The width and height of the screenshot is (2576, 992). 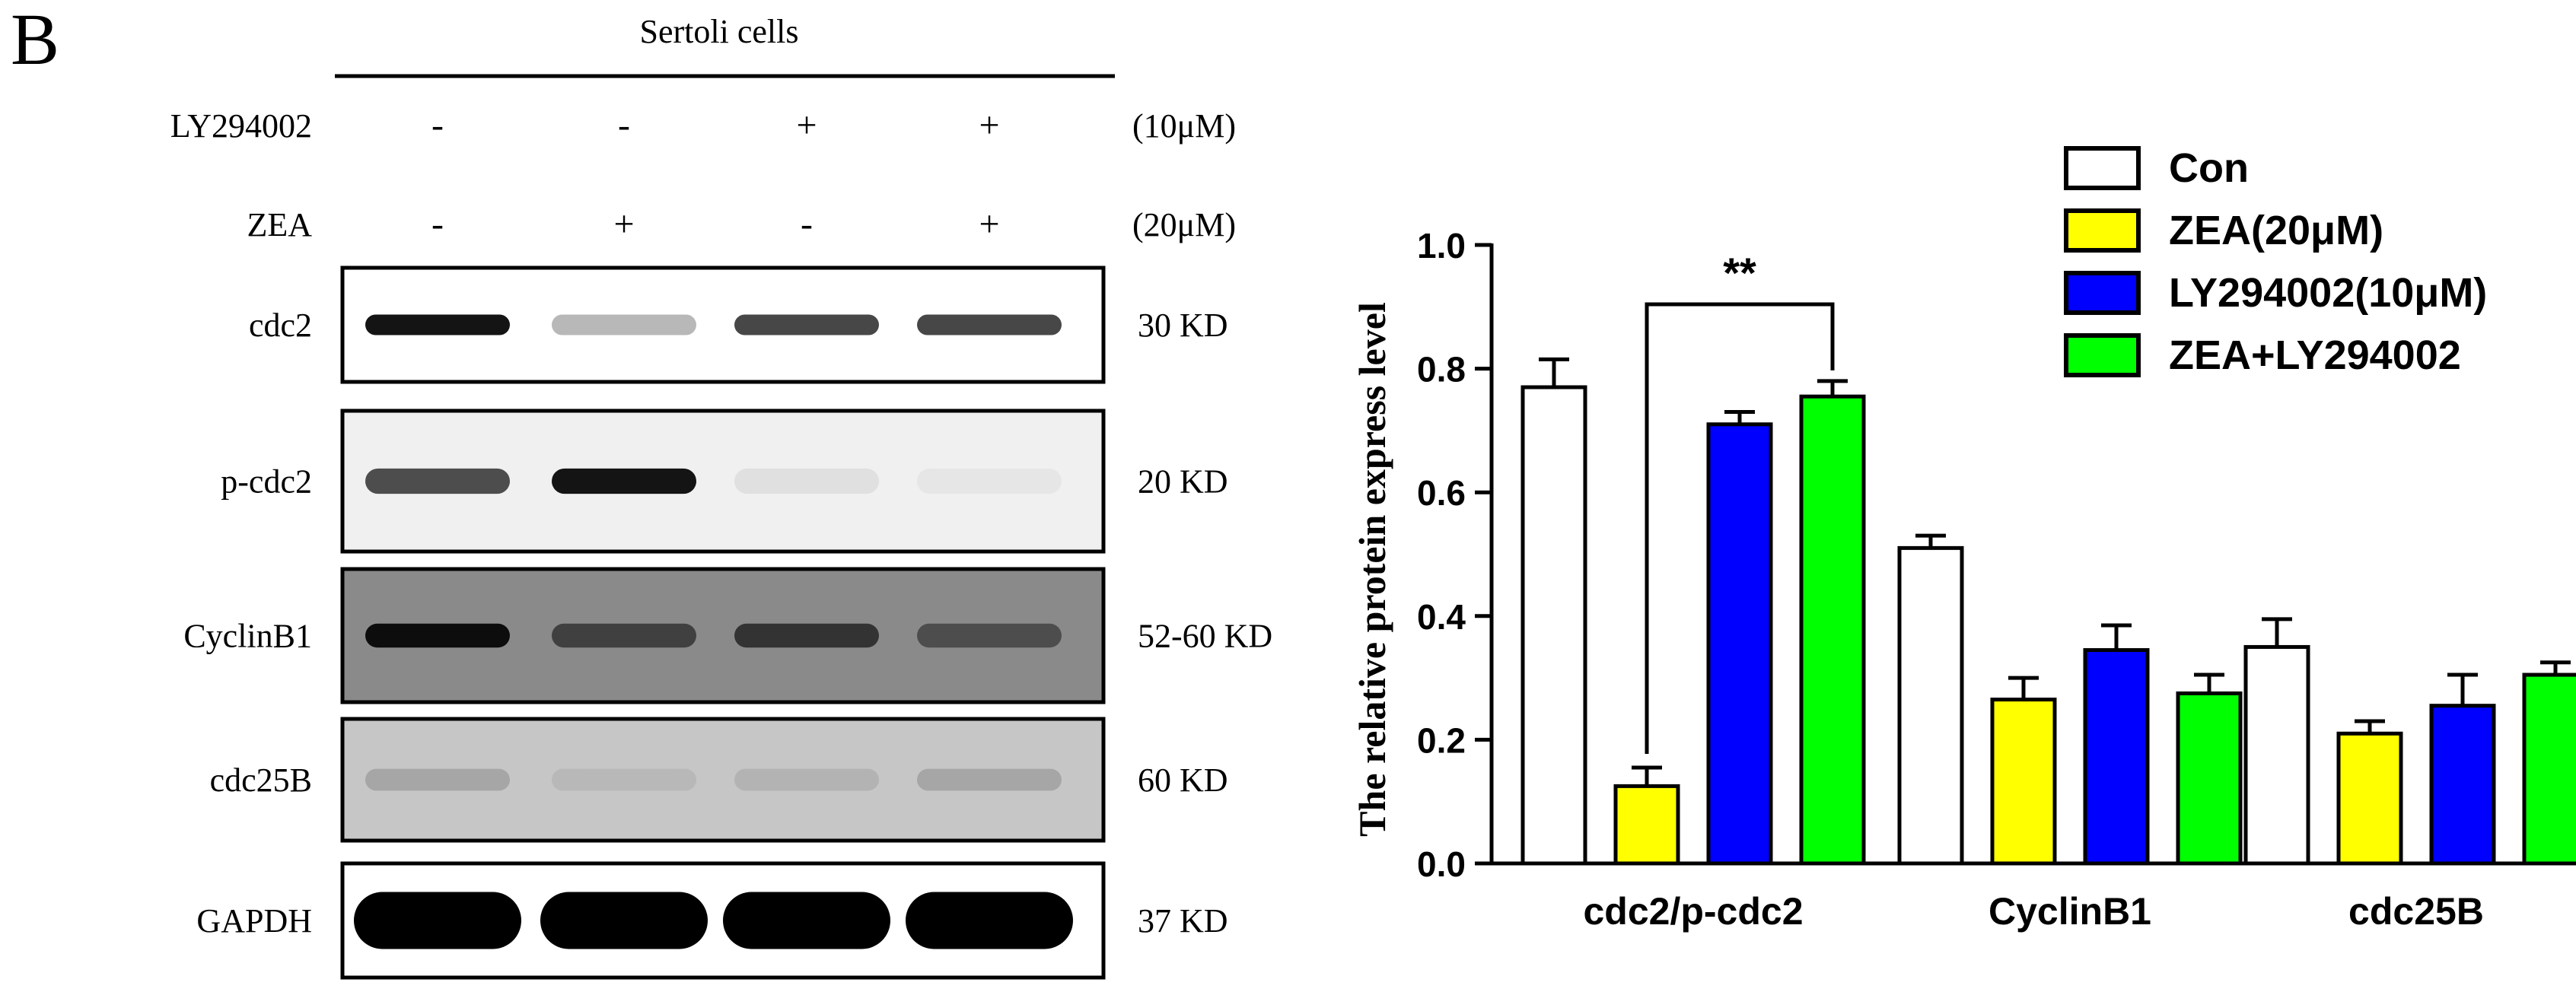 What do you see at coordinates (2328, 293) in the screenshot?
I see `legend-label: LY294002(10μM)` at bounding box center [2328, 293].